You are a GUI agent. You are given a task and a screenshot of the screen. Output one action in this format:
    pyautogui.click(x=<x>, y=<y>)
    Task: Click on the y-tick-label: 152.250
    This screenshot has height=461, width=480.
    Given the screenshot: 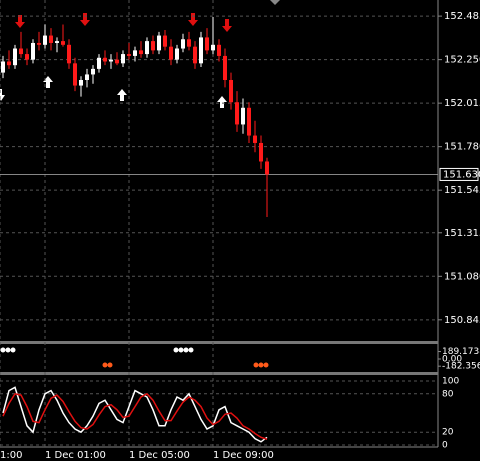 What is the action you would take?
    pyautogui.click(x=462, y=60)
    